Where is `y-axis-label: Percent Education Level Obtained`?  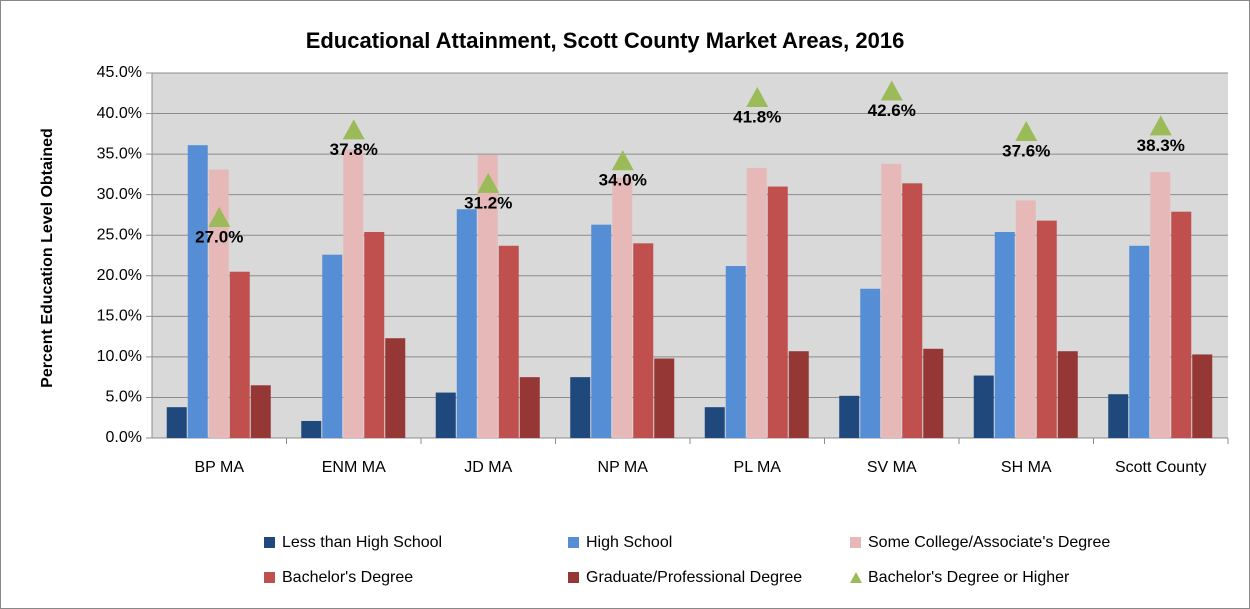 y-axis-label: Percent Education Level Obtained is located at coordinates (47, 258).